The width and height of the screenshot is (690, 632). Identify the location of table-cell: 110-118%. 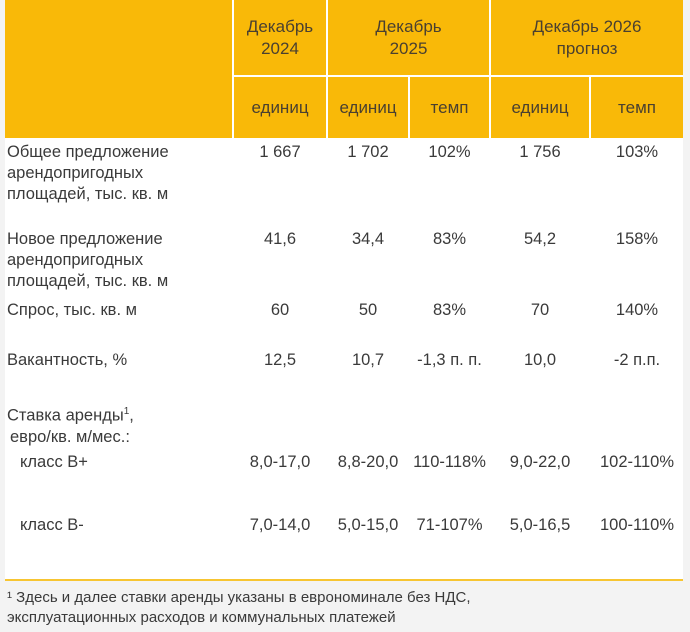
(449, 462).